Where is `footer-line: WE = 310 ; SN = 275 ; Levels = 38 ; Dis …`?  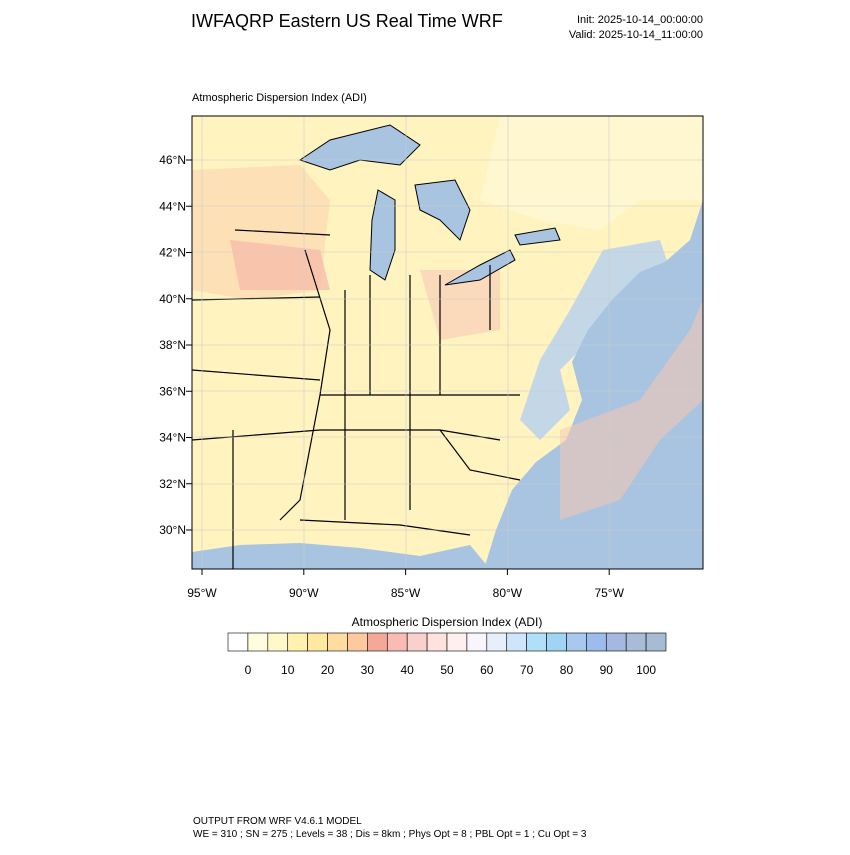 footer-line: WE = 310 ; SN = 275 ; Levels = 38 ; Dis … is located at coordinates (390, 834).